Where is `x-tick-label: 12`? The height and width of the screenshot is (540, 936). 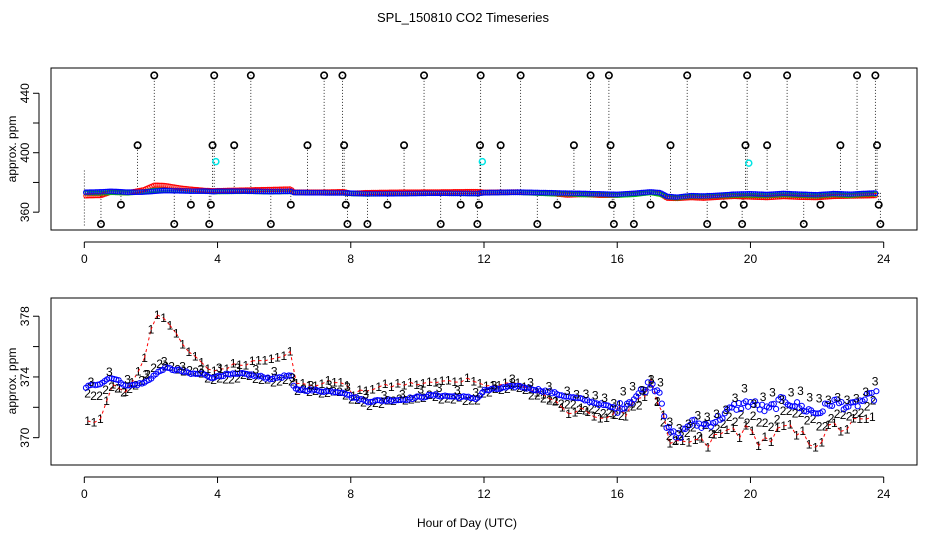 x-tick-label: 12 is located at coordinates (484, 494).